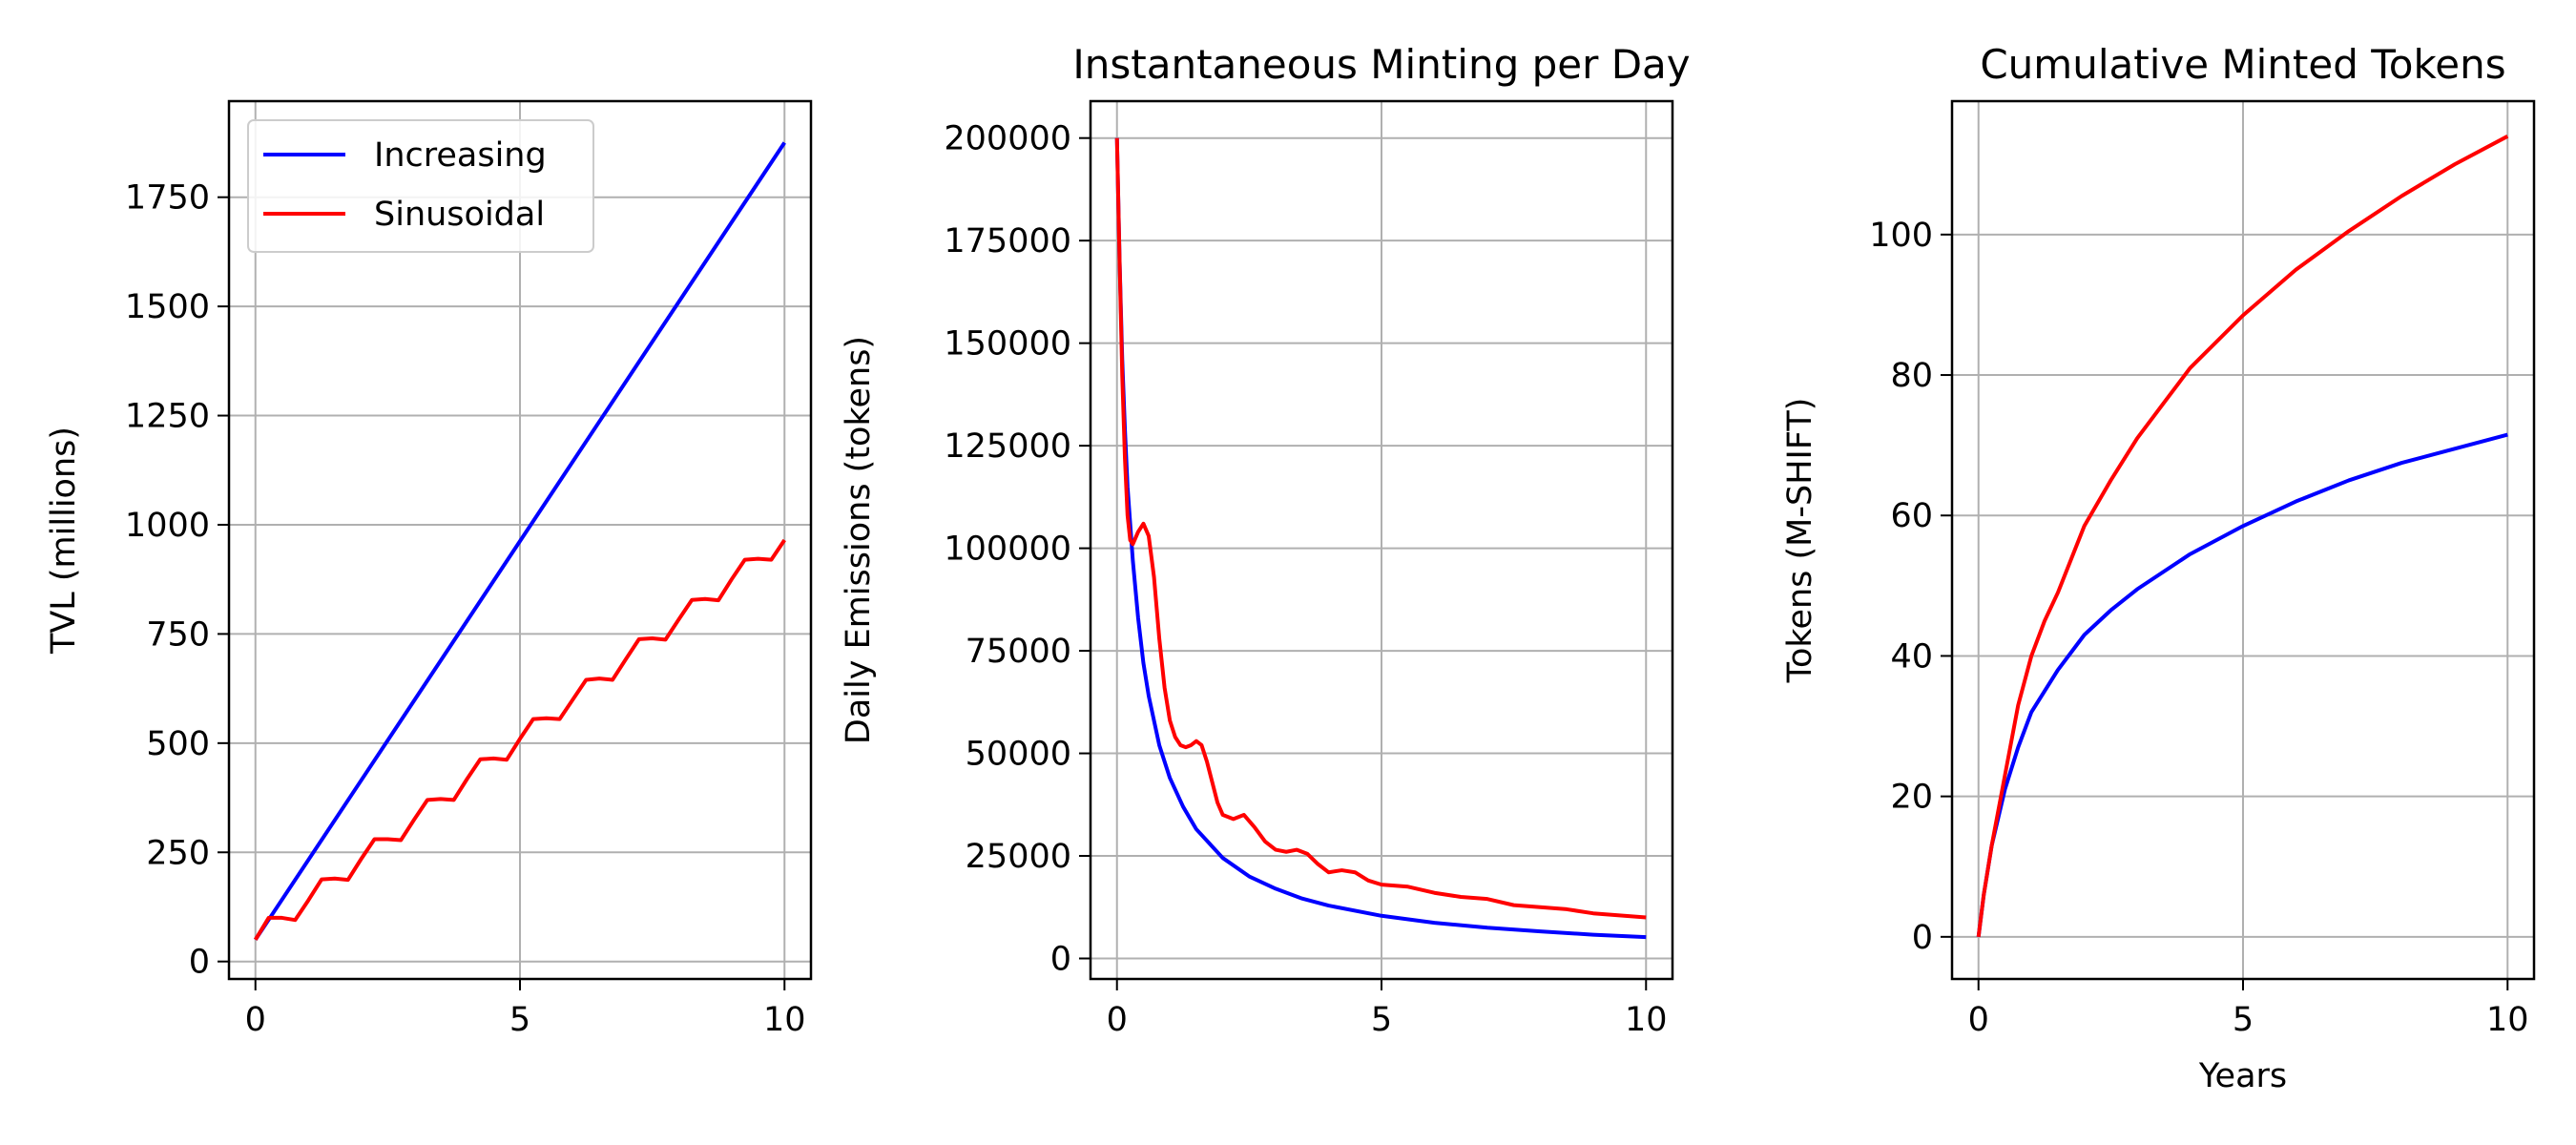  What do you see at coordinates (1911, 376) in the screenshot?
I see `y-tick-label: 80` at bounding box center [1911, 376].